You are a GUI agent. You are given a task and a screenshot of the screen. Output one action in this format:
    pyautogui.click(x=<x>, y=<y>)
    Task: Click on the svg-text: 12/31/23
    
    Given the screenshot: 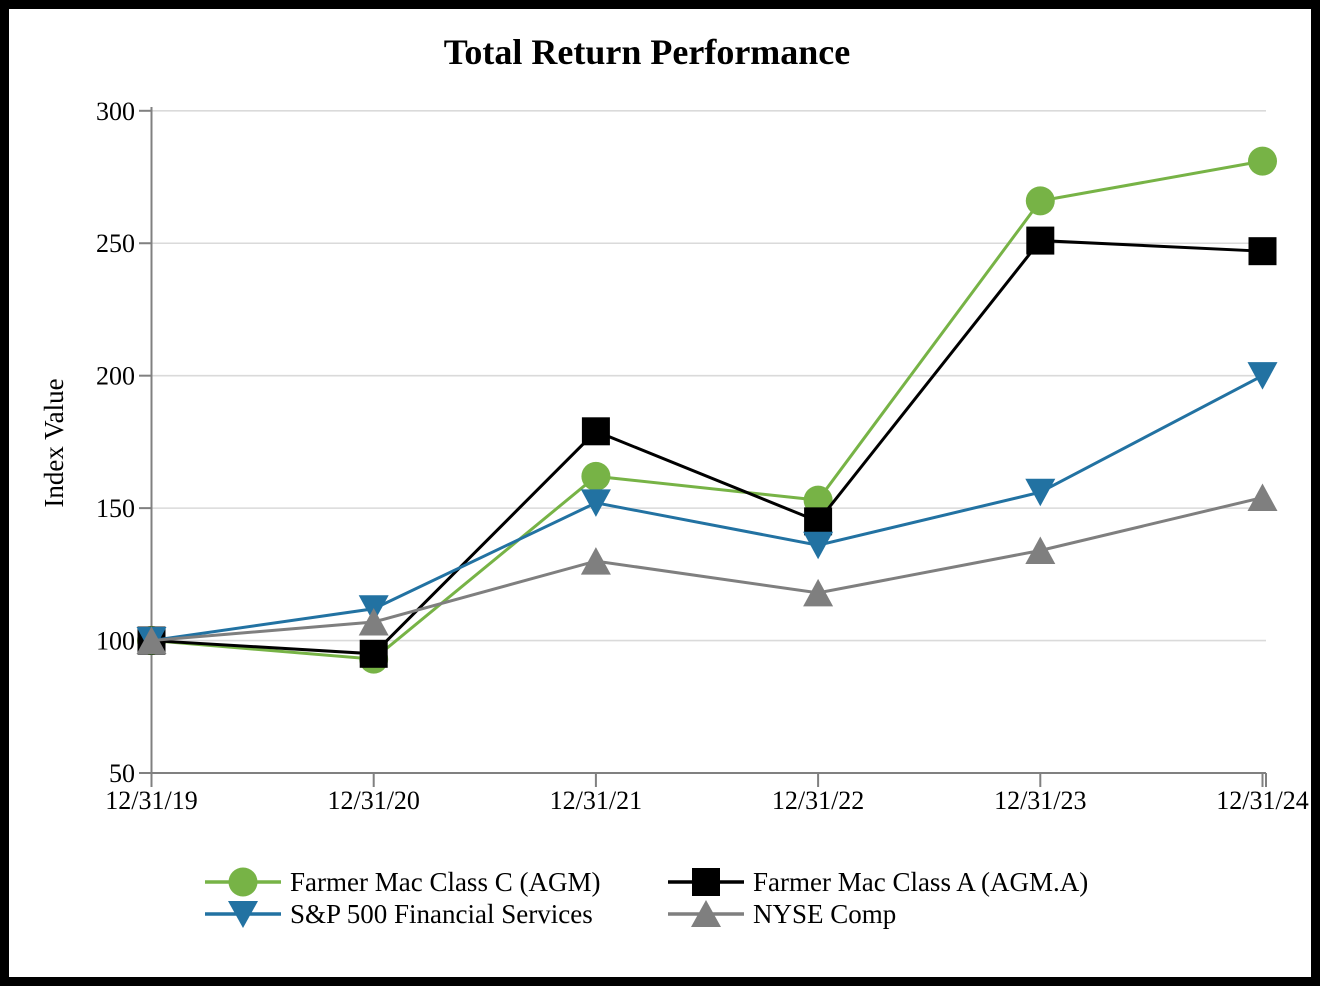 What is the action you would take?
    pyautogui.click(x=1040, y=800)
    